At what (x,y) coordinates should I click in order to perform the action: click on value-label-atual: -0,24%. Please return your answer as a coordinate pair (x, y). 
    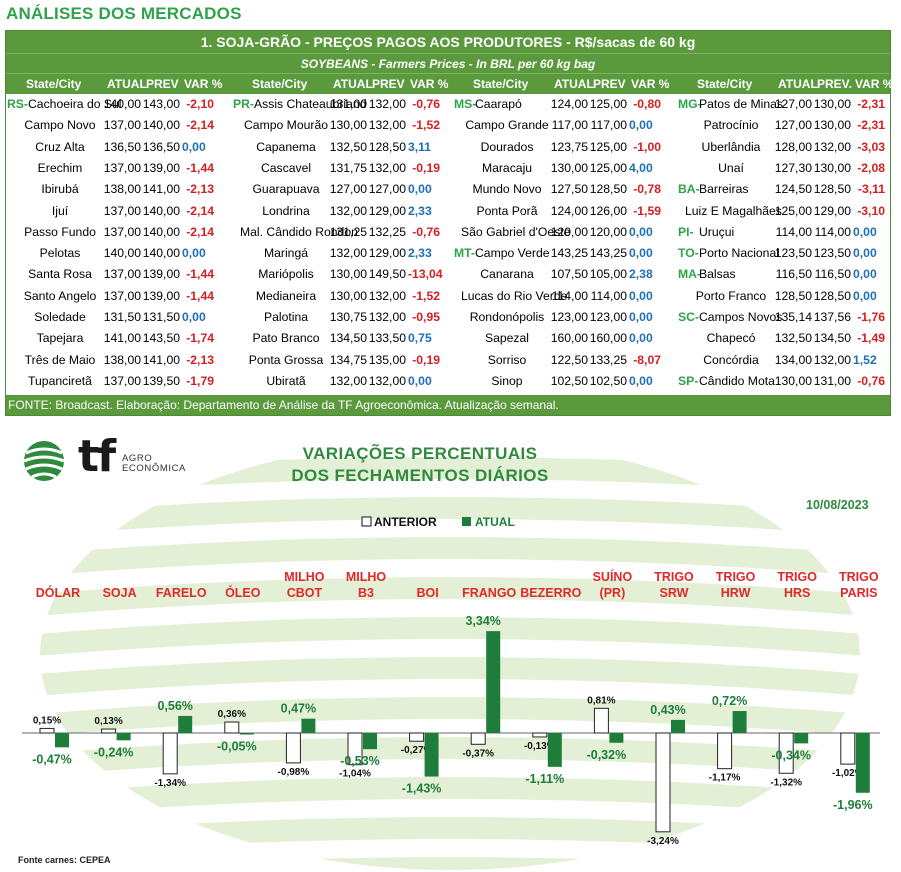
    Looking at the image, I should click on (114, 752).